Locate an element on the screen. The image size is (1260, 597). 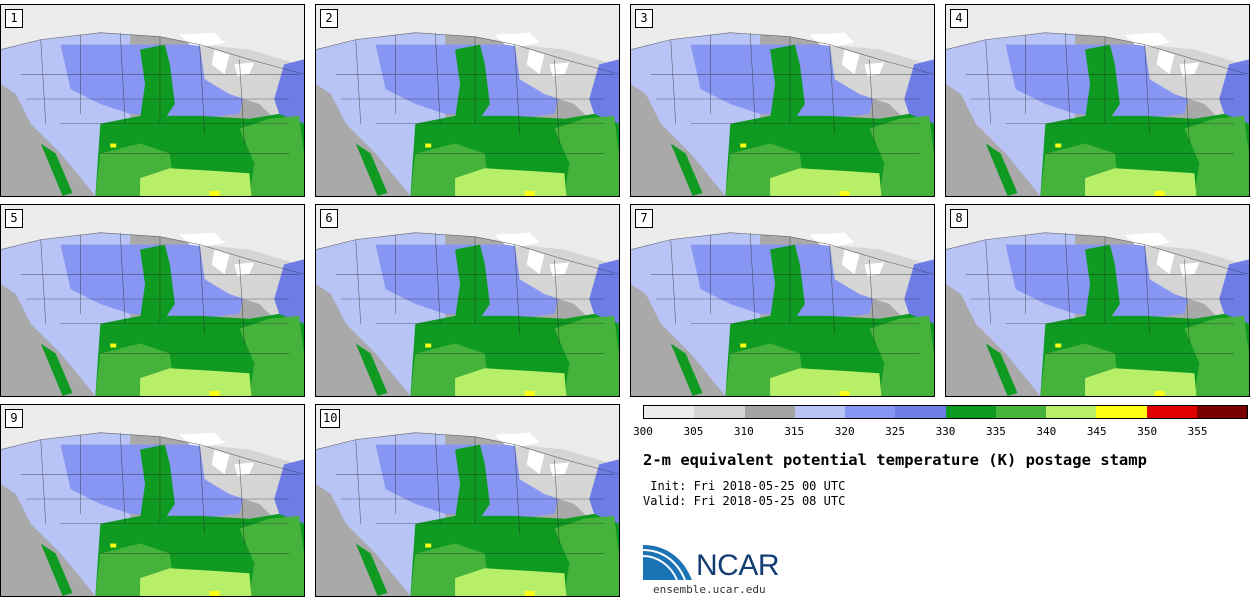
member-number-label: 1 is located at coordinates (14, 18).